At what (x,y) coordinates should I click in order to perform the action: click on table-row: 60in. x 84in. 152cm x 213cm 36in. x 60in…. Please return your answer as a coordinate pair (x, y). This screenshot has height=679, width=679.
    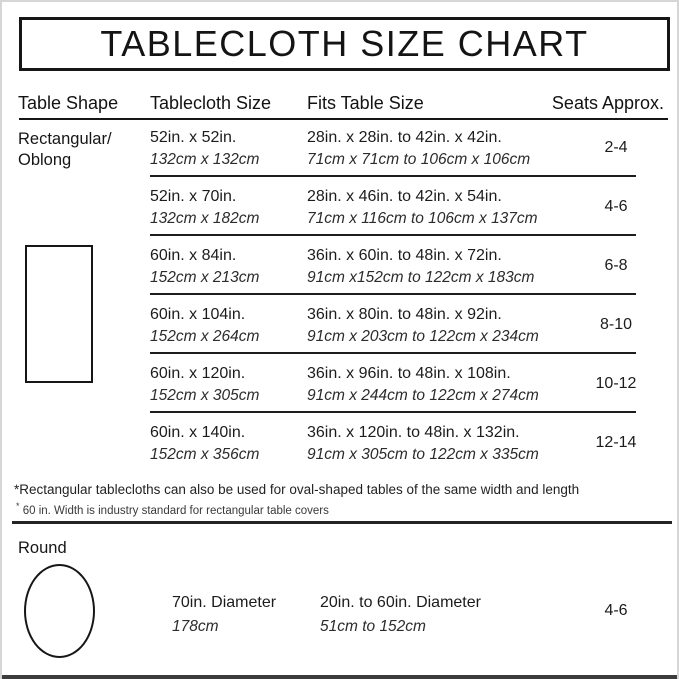
    Looking at the image, I should click on (339, 271).